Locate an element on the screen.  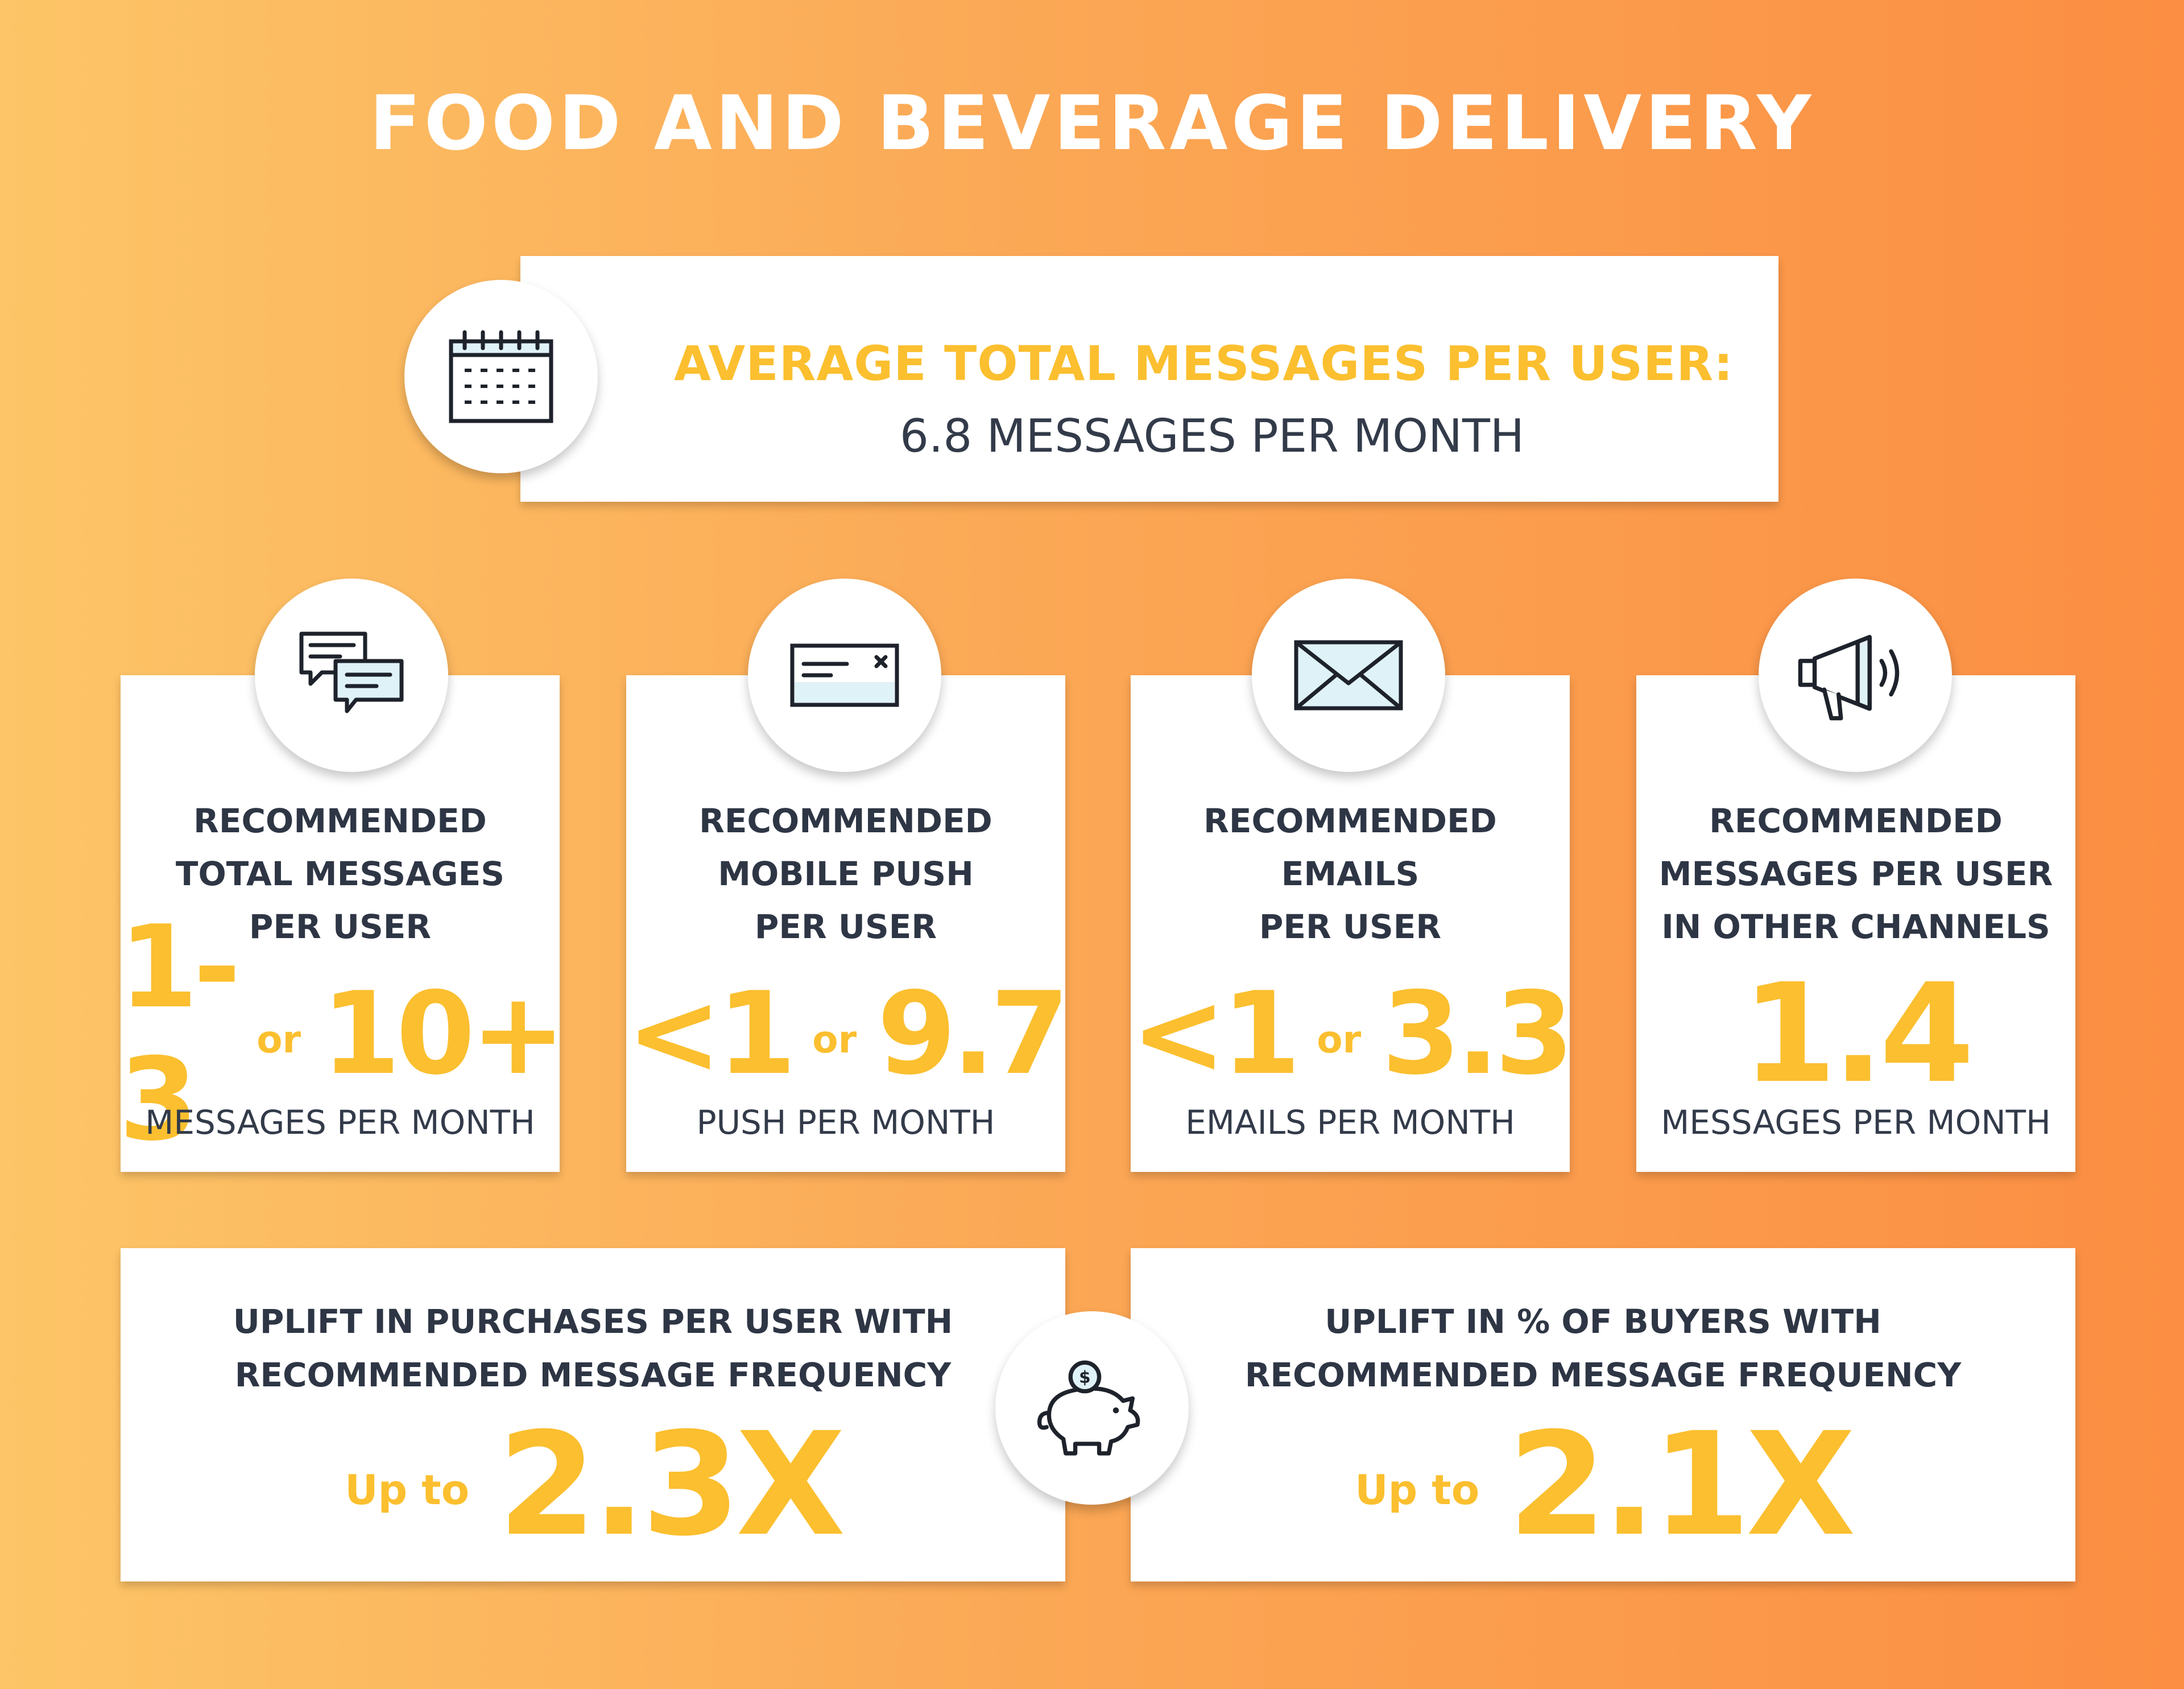
stat-unit: EMAILS PER MONTH is located at coordinates (1350, 1123).